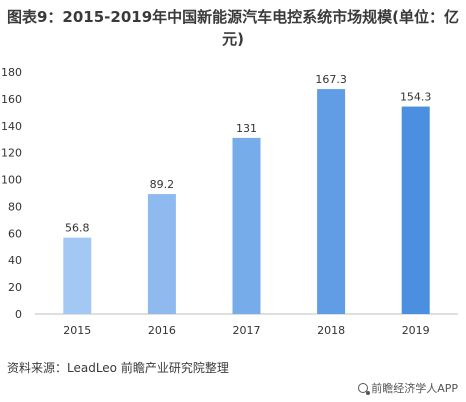  Describe the element at coordinates (18, 314) in the screenshot. I see `y-tick-label: 0` at that location.